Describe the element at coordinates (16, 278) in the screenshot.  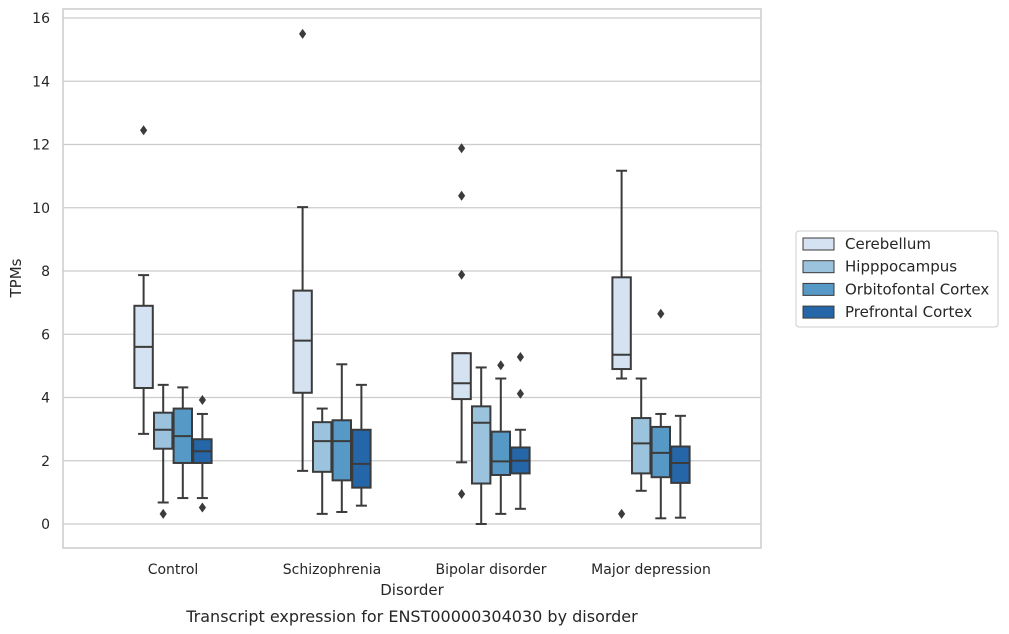
I see `y-axis-title: TPMs` at that location.